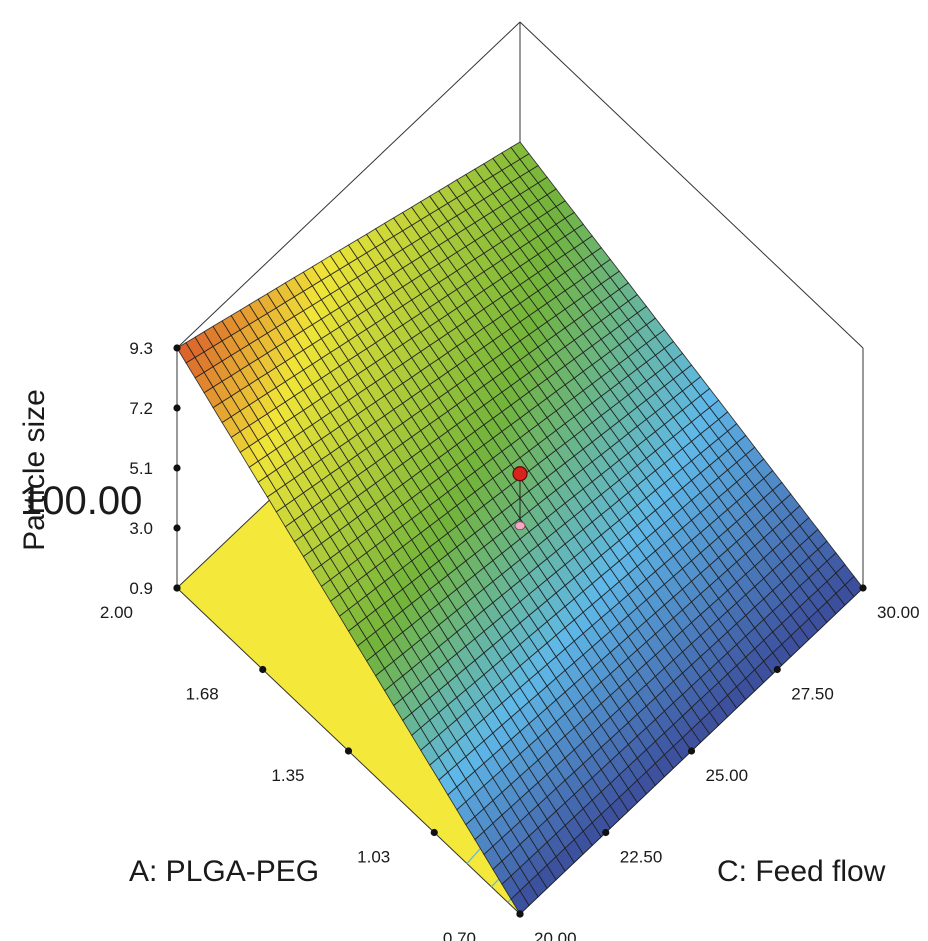 The height and width of the screenshot is (941, 928). What do you see at coordinates (727, 775) in the screenshot?
I see `y-tick-label: 25.00` at bounding box center [727, 775].